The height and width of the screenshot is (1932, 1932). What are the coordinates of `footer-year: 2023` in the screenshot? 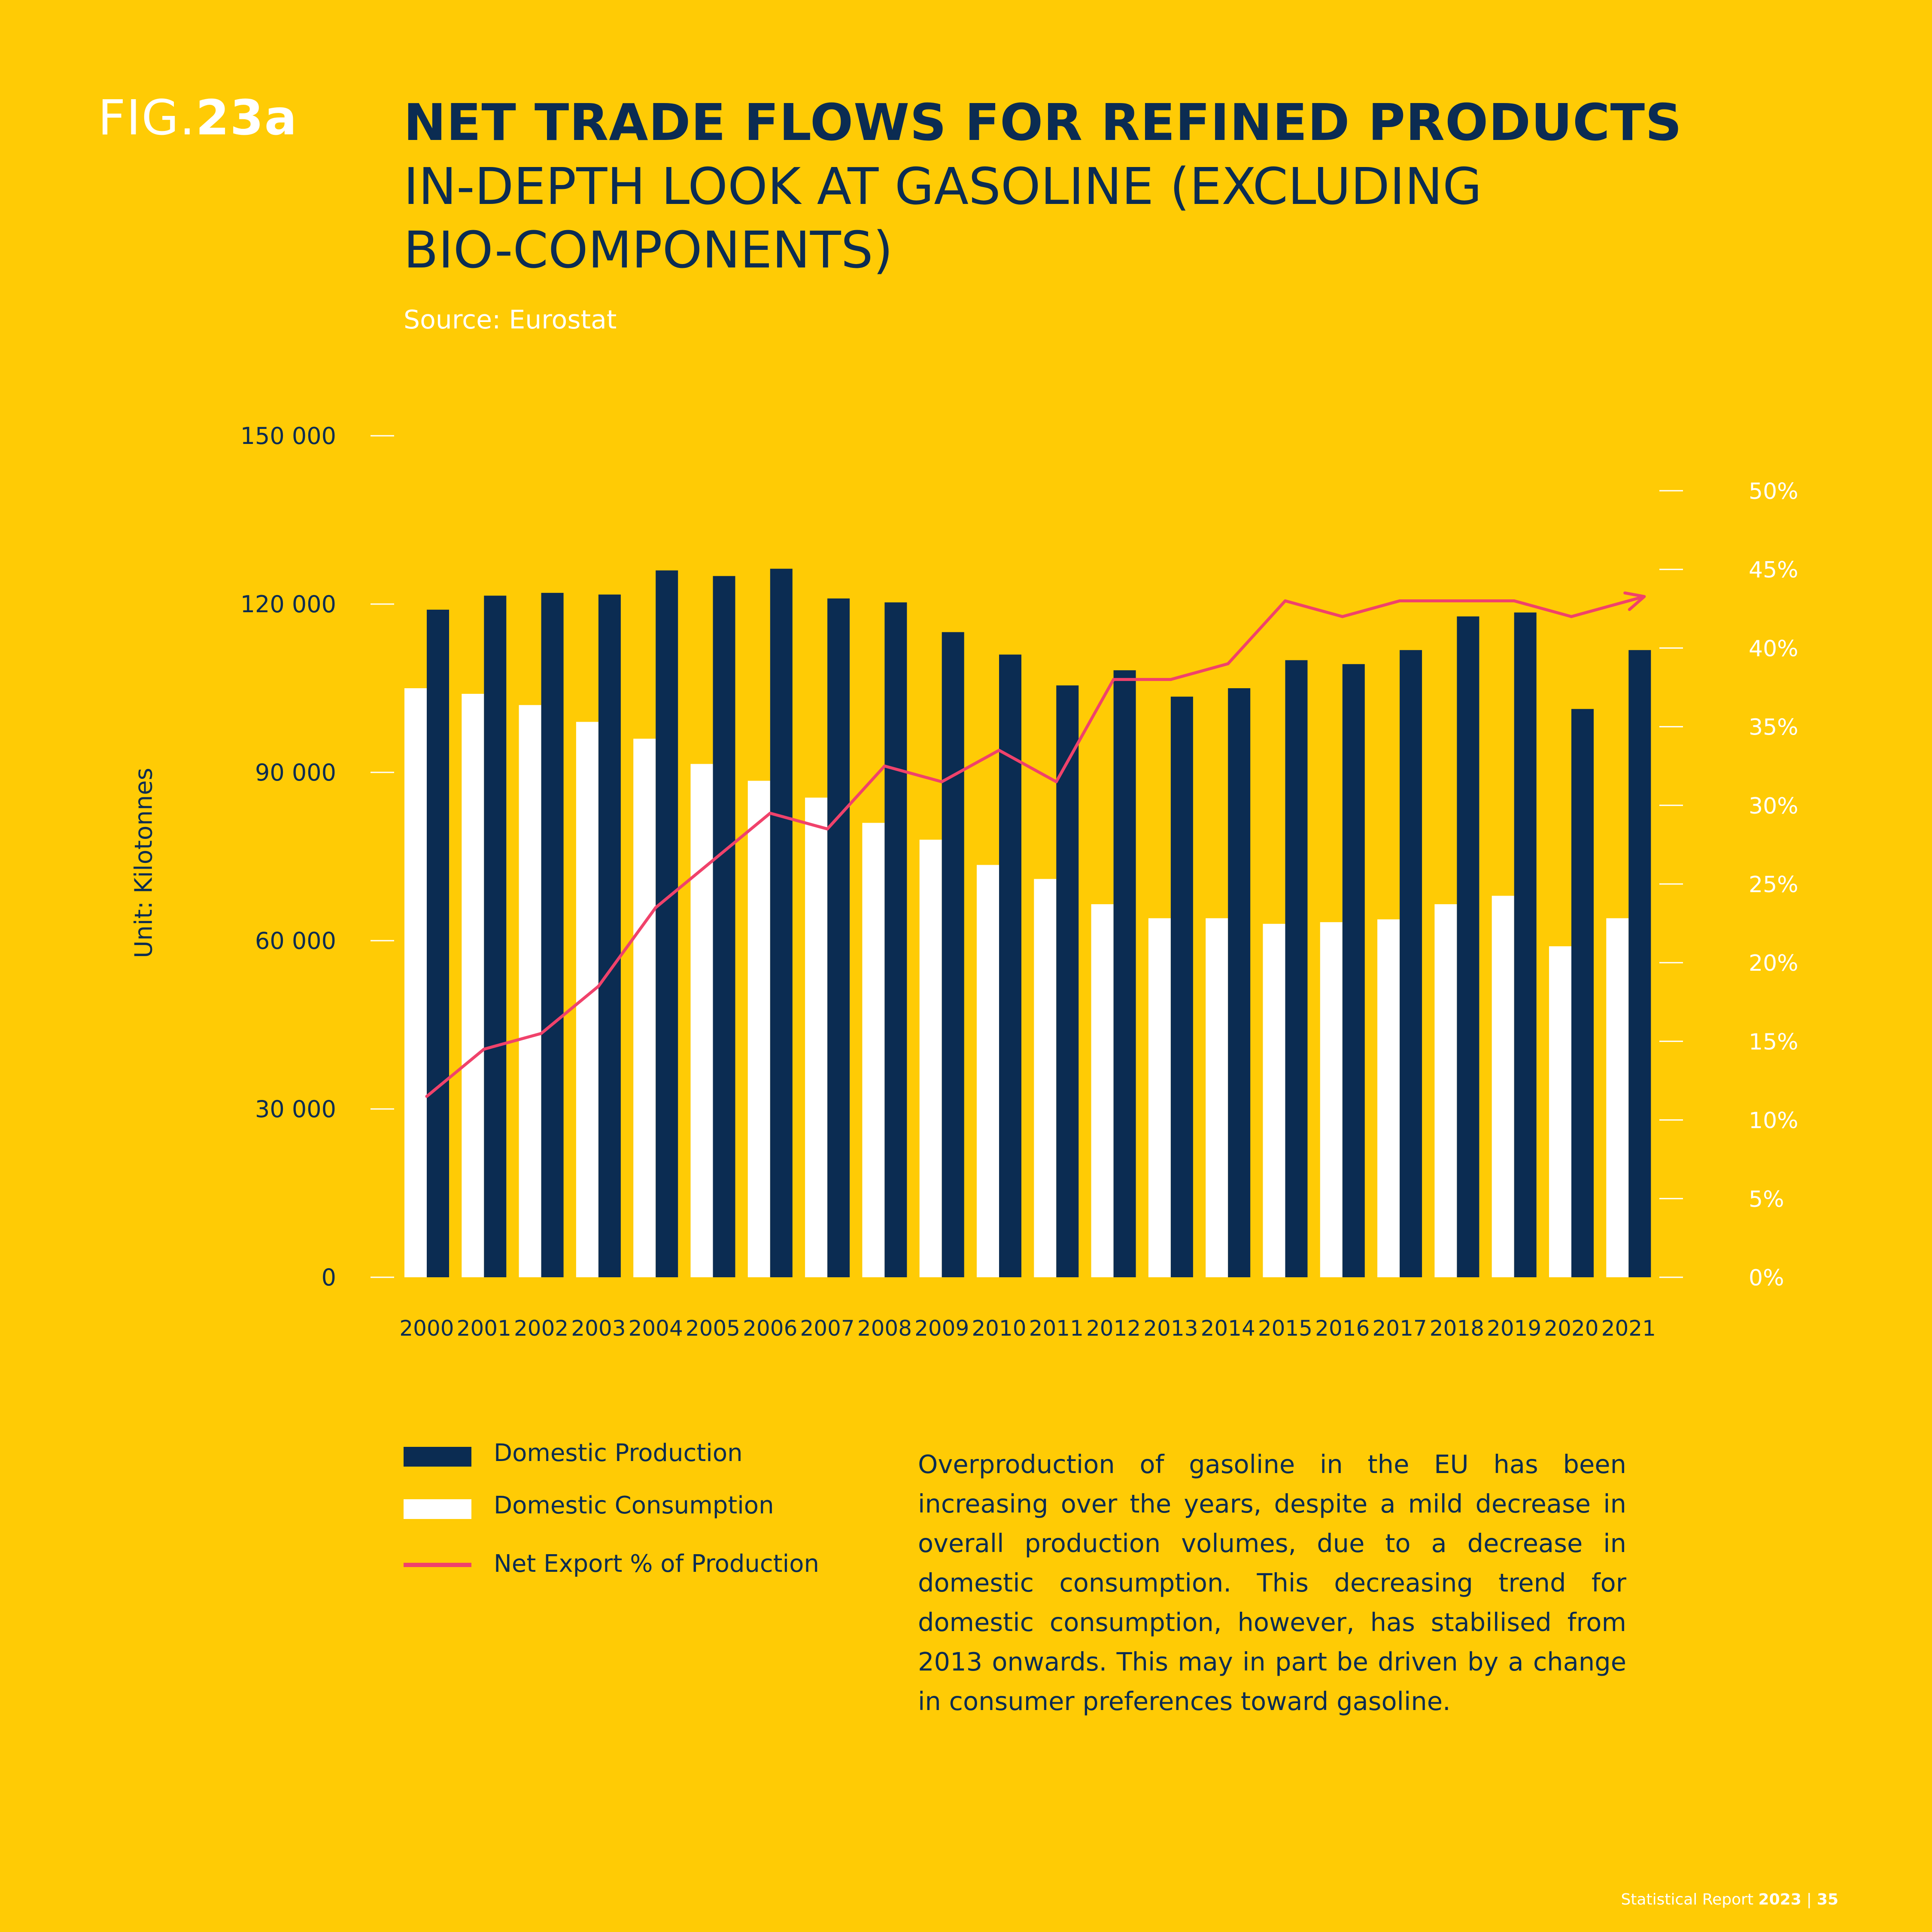 It's located at (1779, 1900).